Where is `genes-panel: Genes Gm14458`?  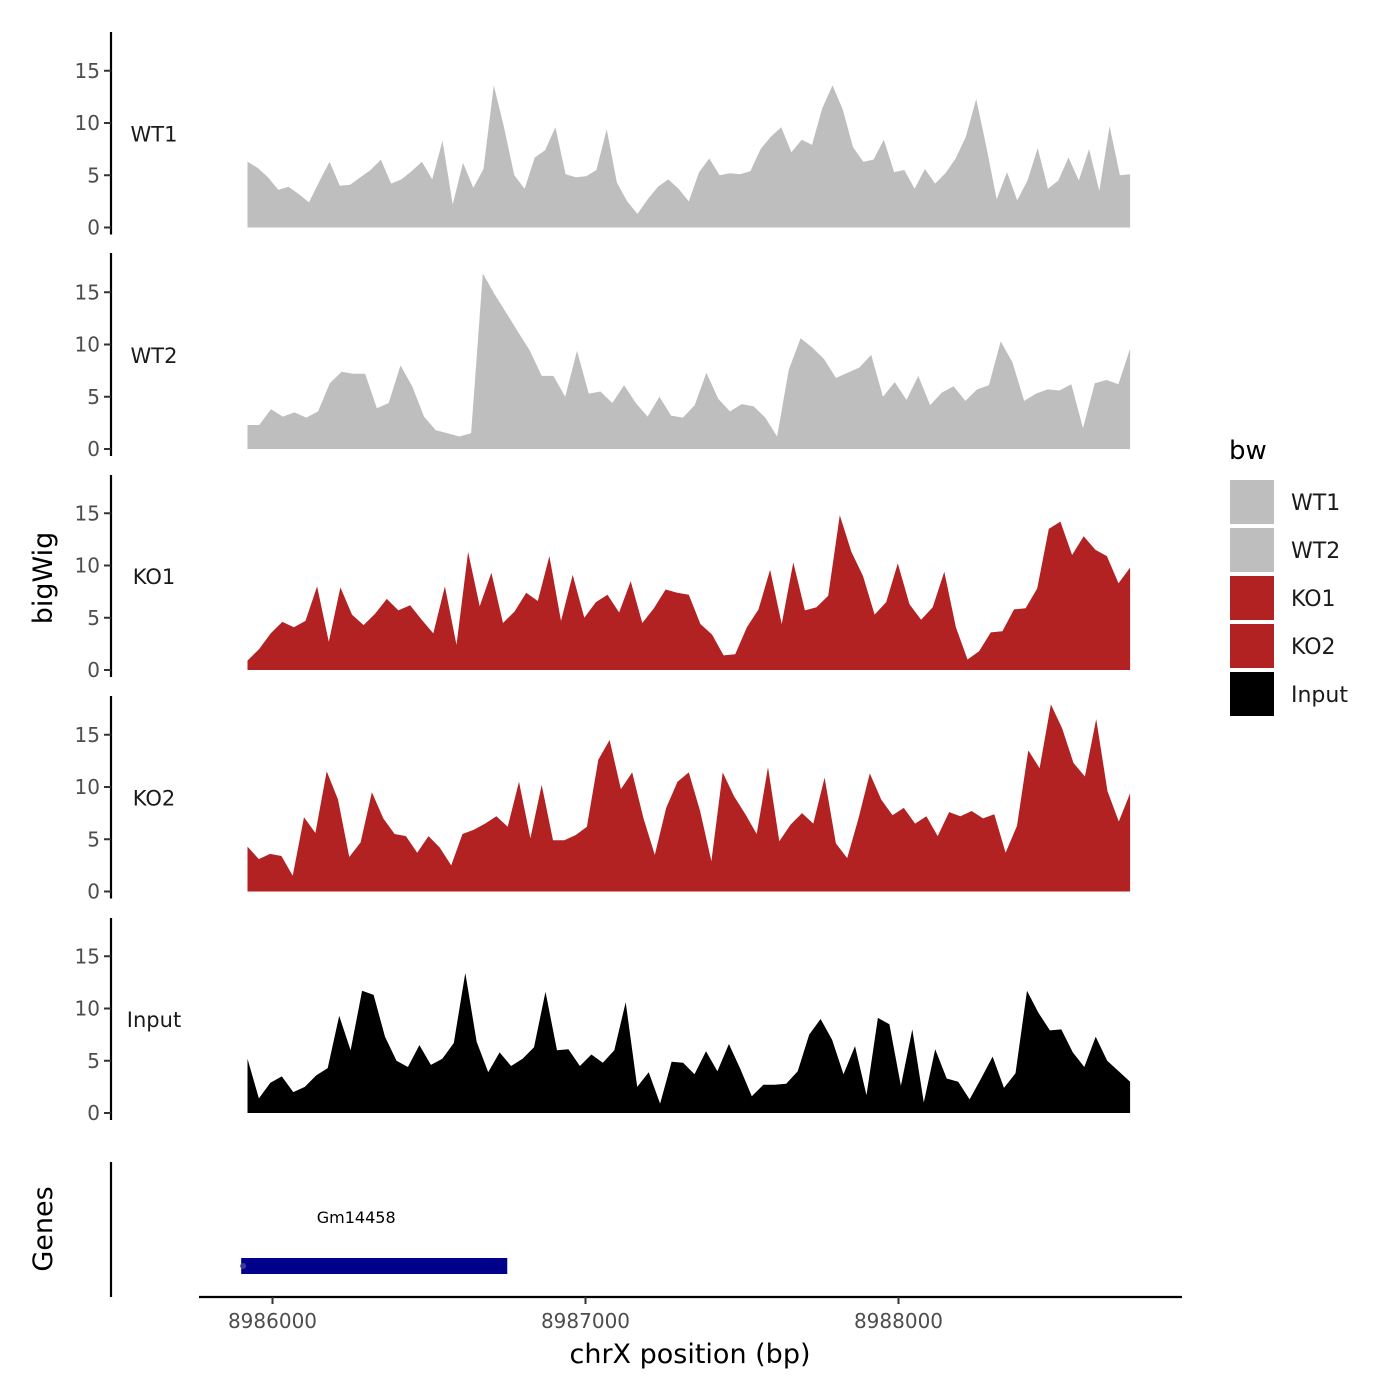 genes-panel: Genes Gm14458 is located at coordinates (268, 1229).